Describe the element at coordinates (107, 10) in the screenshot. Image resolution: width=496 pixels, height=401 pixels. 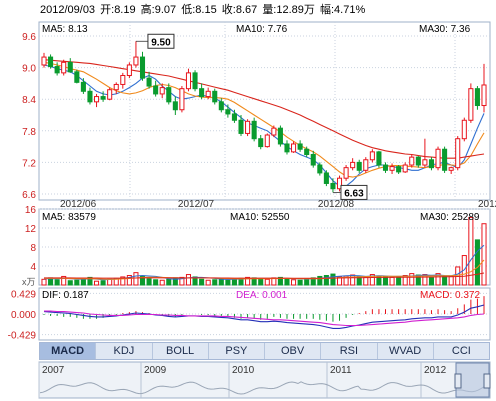
I see `header-open-label: 开:` at that location.